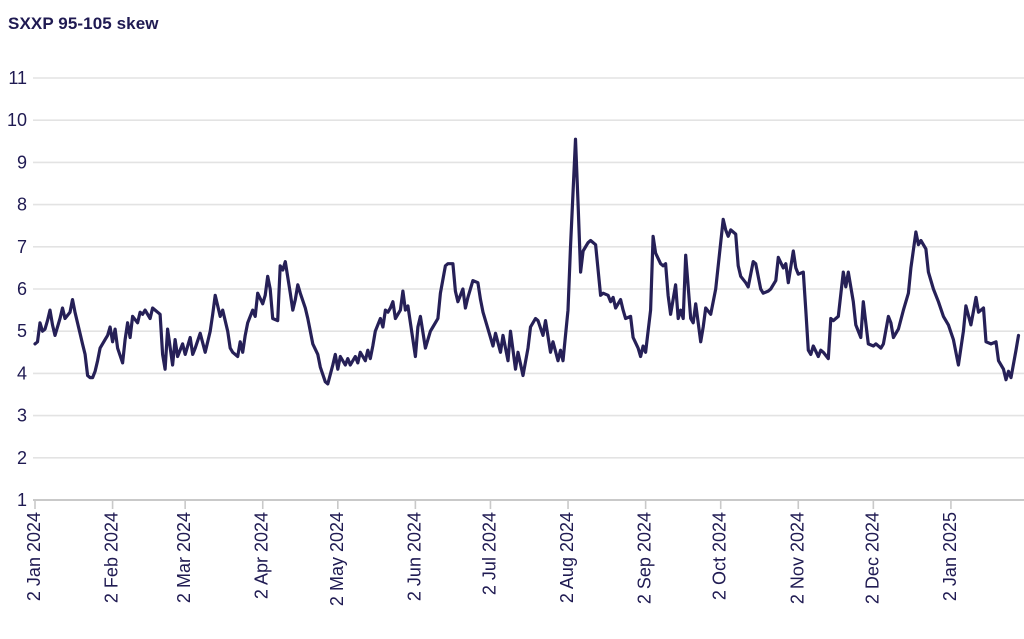 Image resolution: width=1024 pixels, height=639 pixels. I want to click on x-tick-label: 2 Apr 2024, so click(262, 555).